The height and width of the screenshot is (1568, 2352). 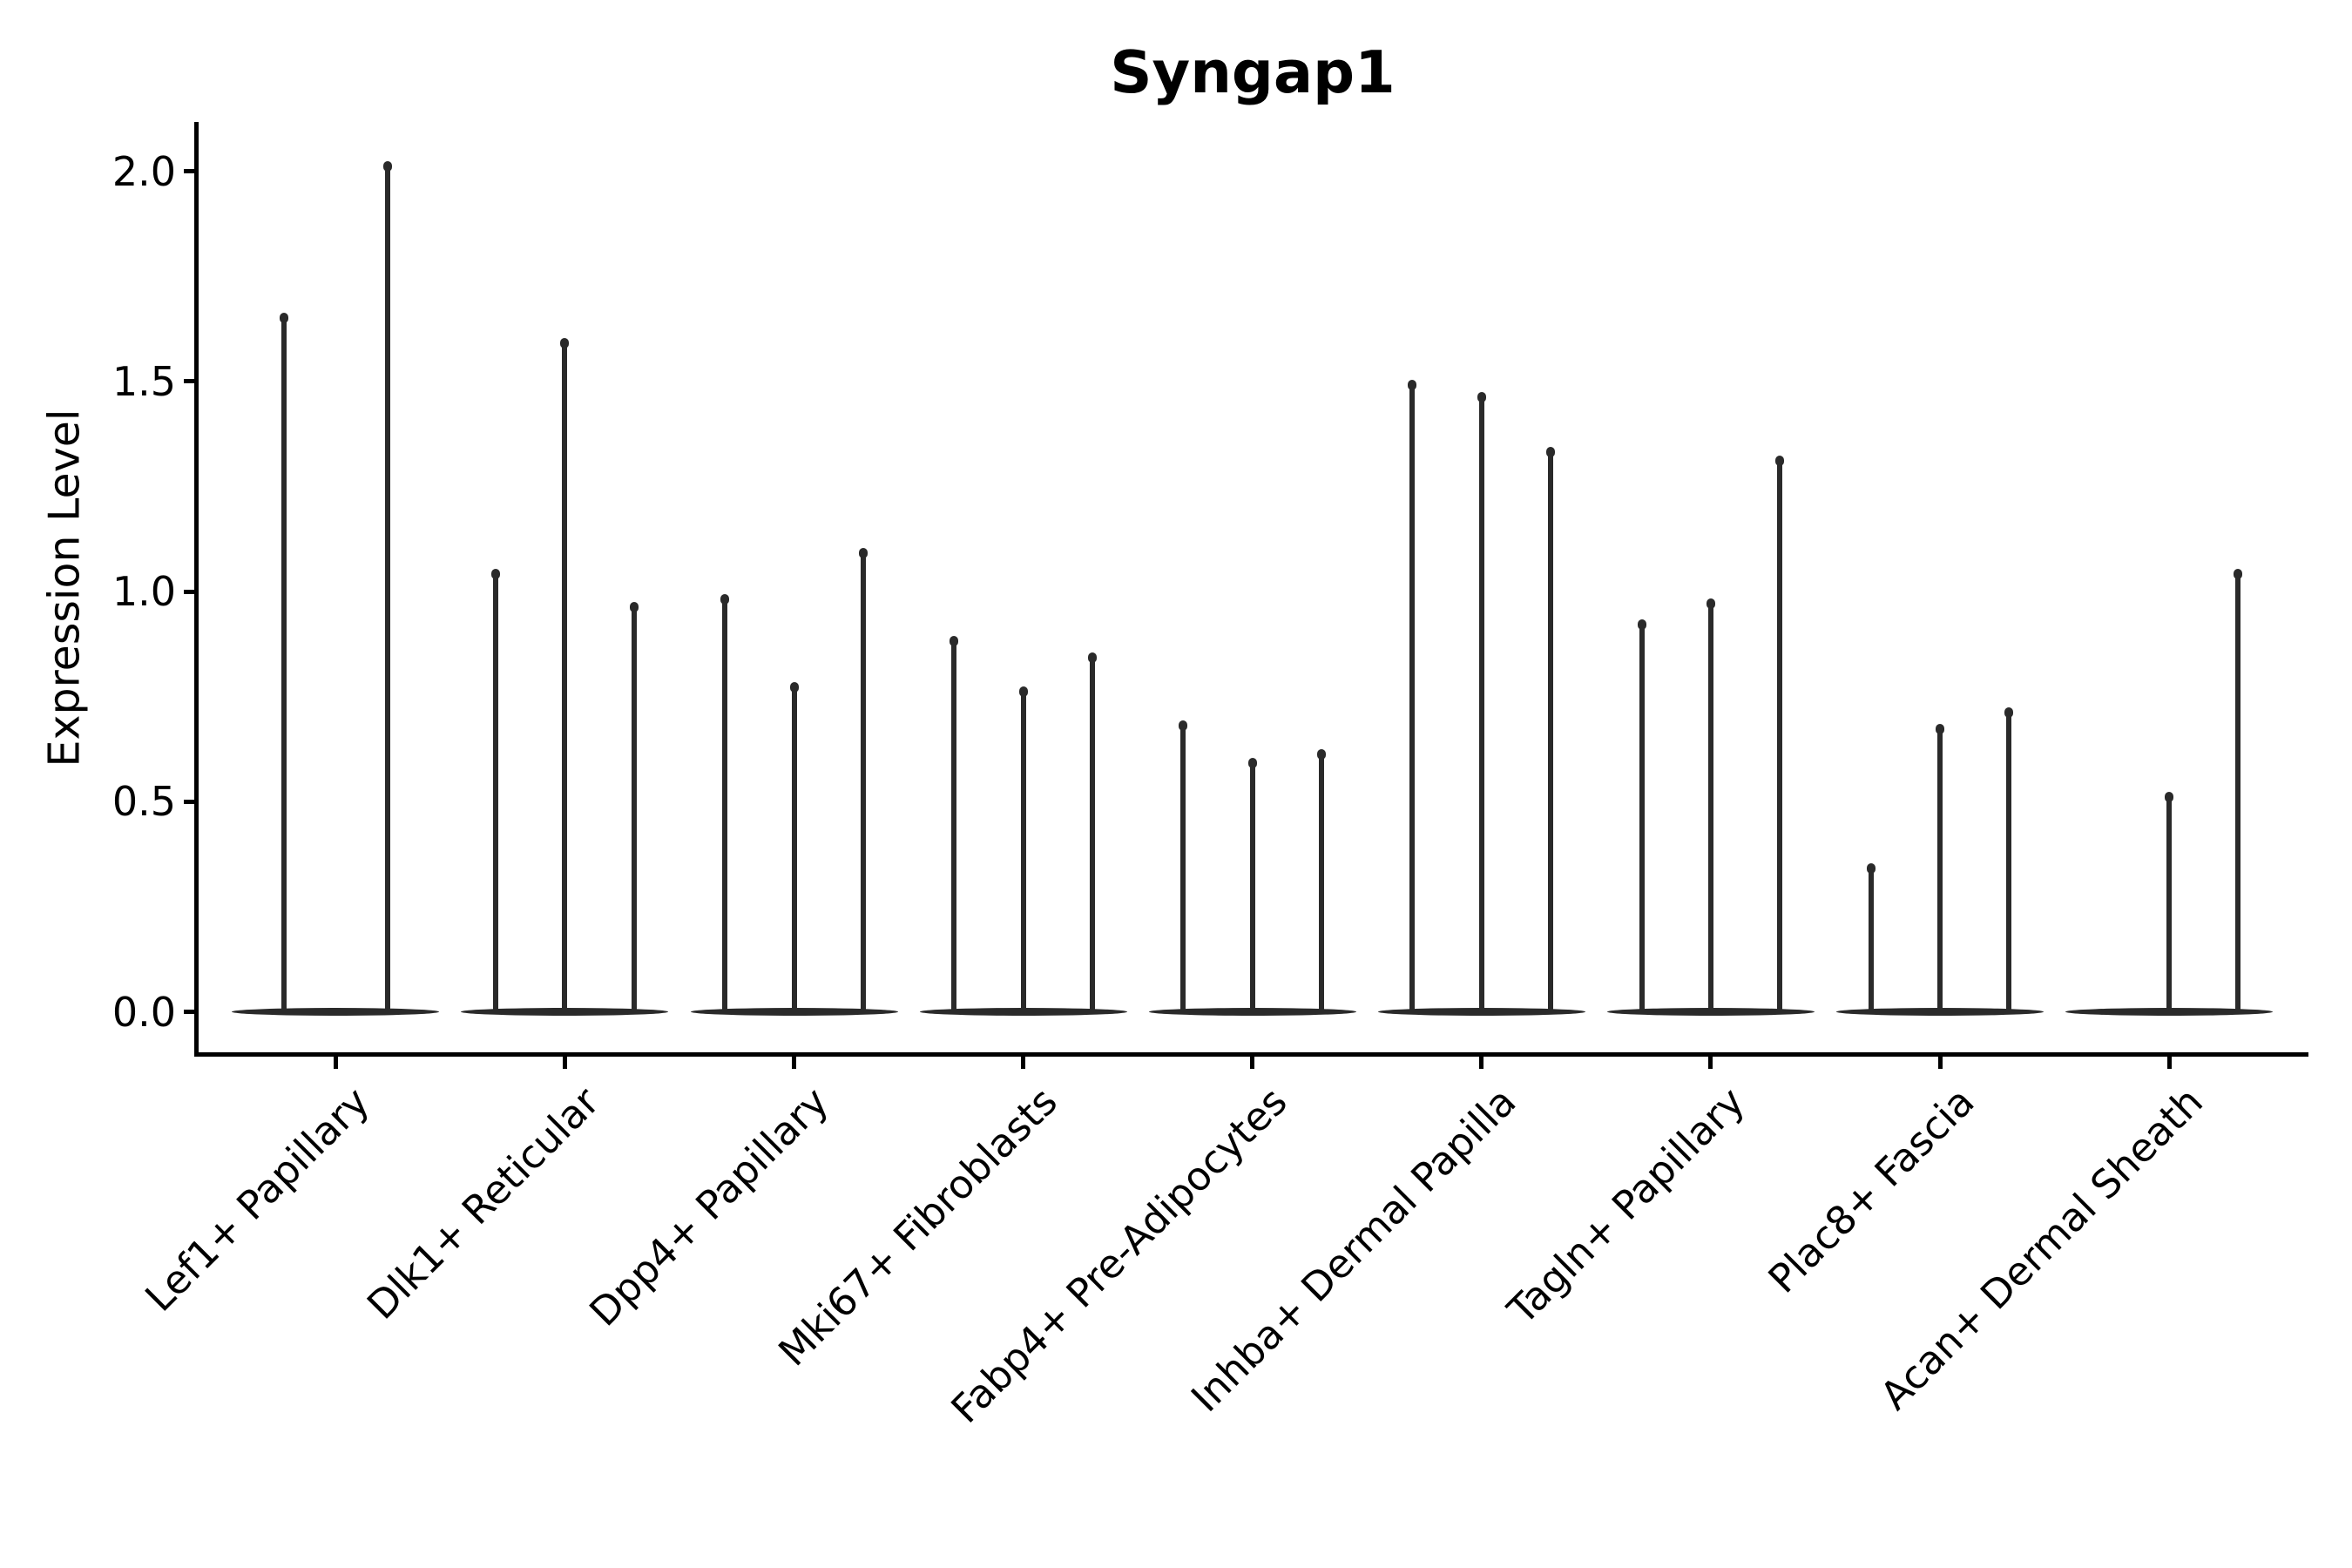 I want to click on y-axis-label: Expression Level, so click(x=64, y=588).